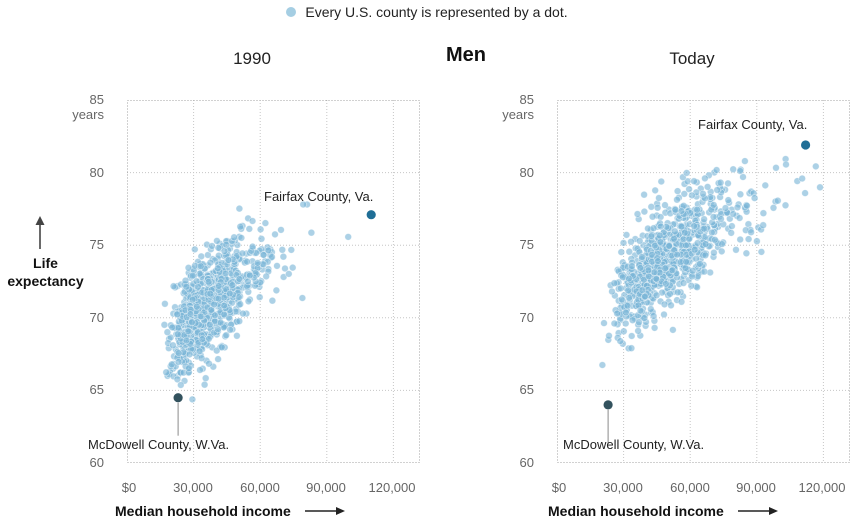 Image resolution: width=854 pixels, height=527 pixels. Describe the element at coordinates (96, 244) in the screenshot. I see `ytick-75-left: 75` at that location.